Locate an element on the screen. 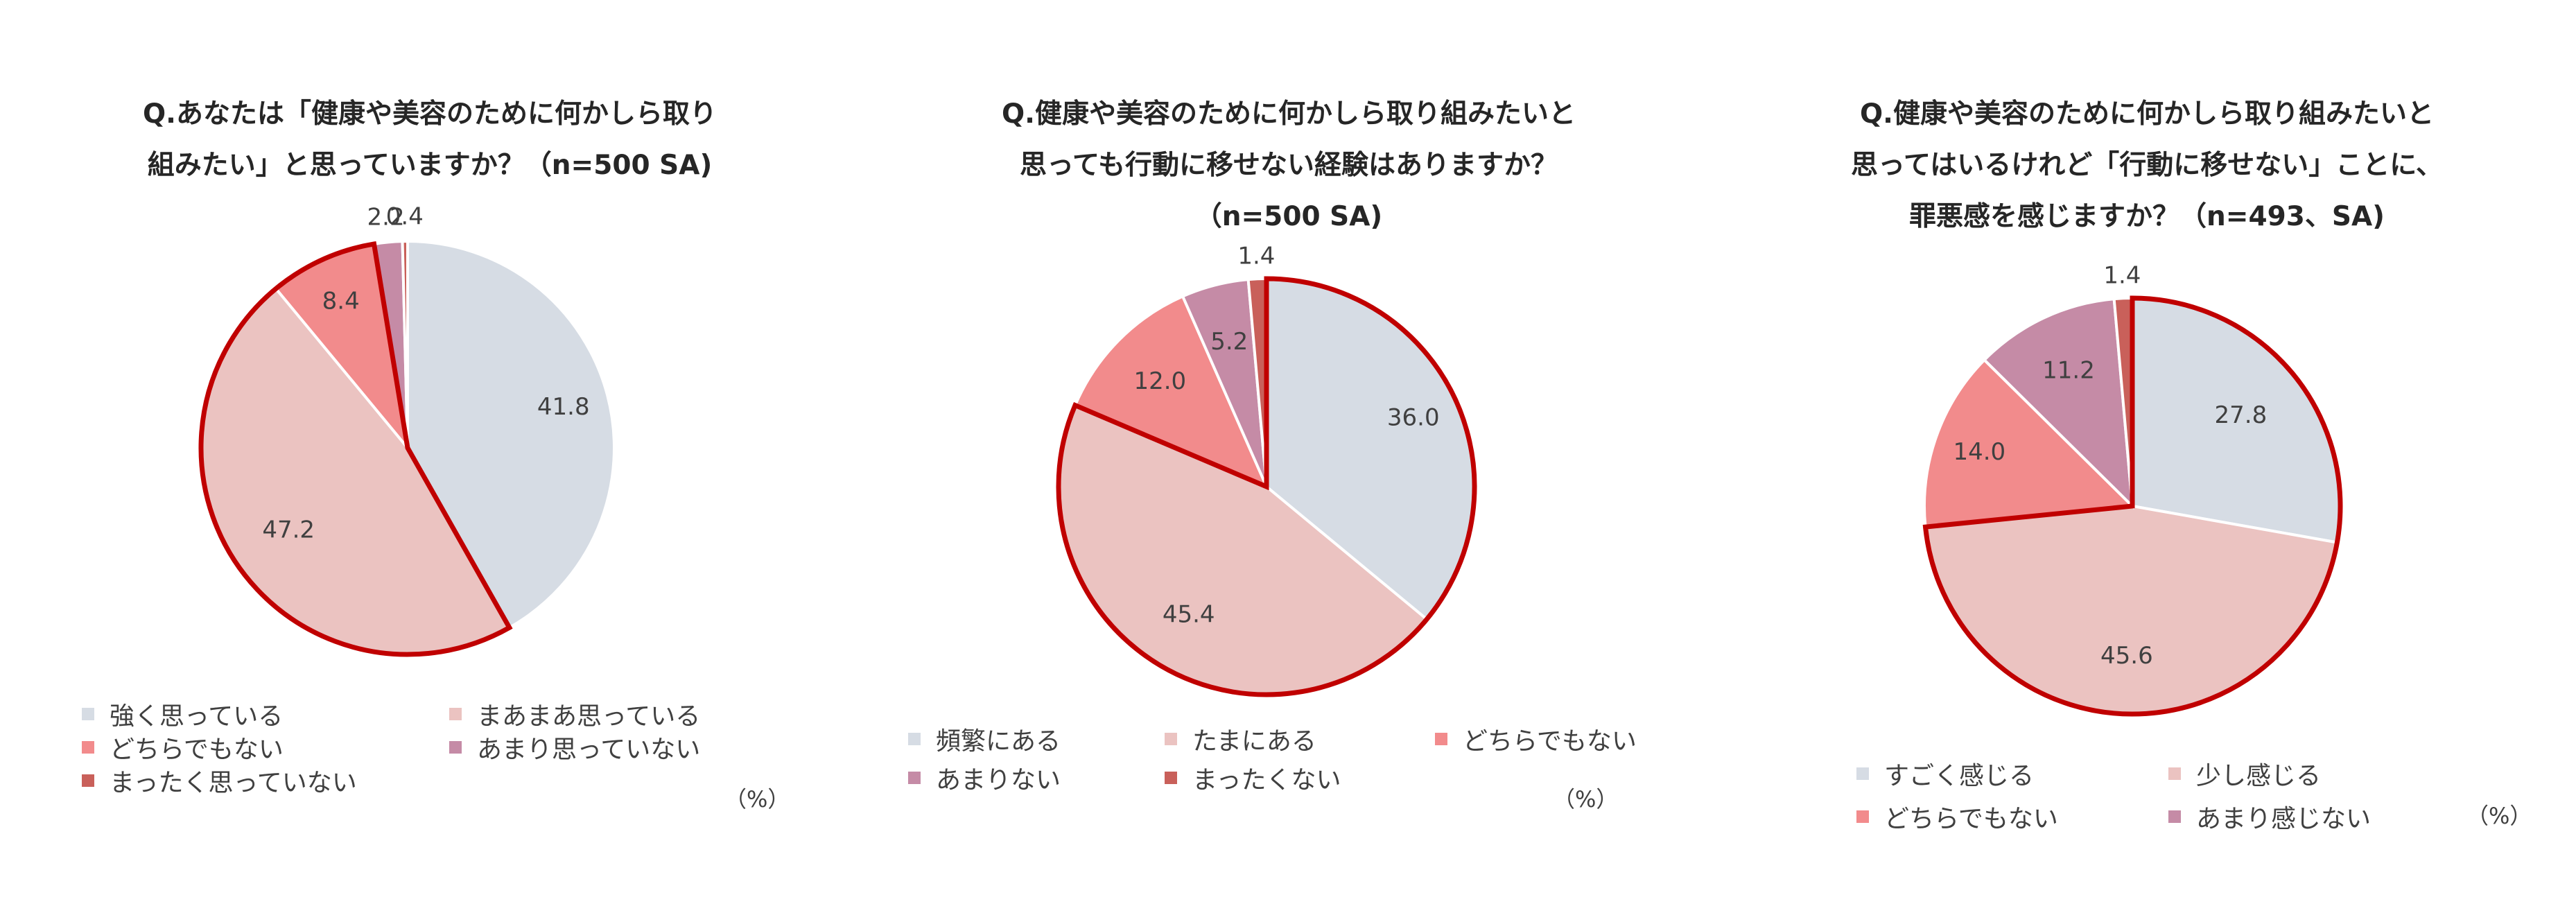  pie-chart: 41.8 47.2 8.4 2.20.4 is located at coordinates (407, 429).